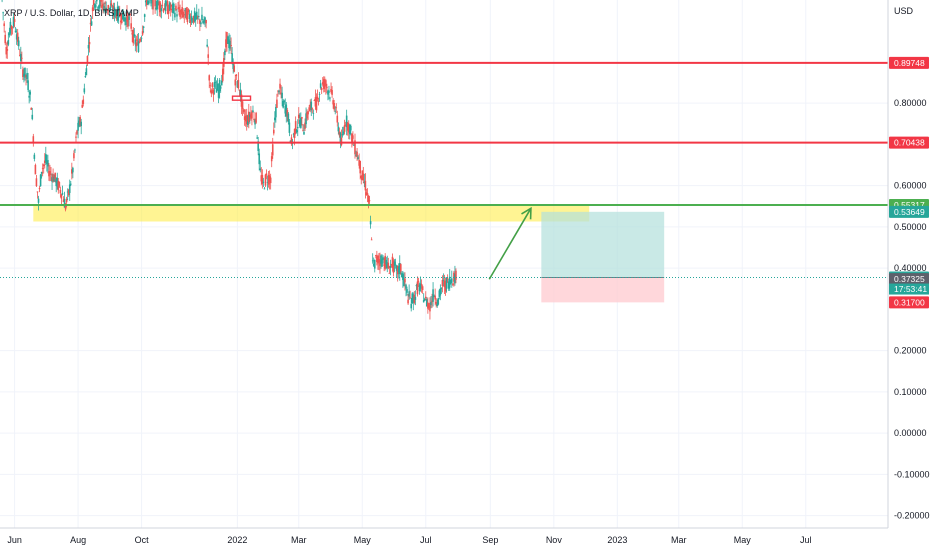 This screenshot has height=550, width=932. Describe the element at coordinates (910, 103) in the screenshot. I see `y-tick-label: 0.80000` at that location.